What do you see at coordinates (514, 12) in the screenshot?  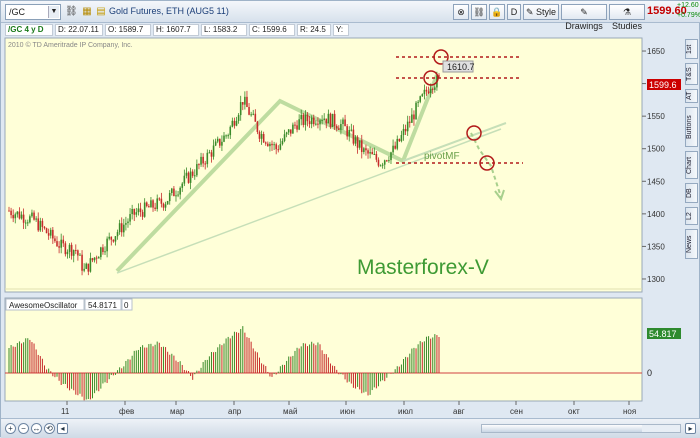 I see `draw-mode-button: D` at bounding box center [514, 12].